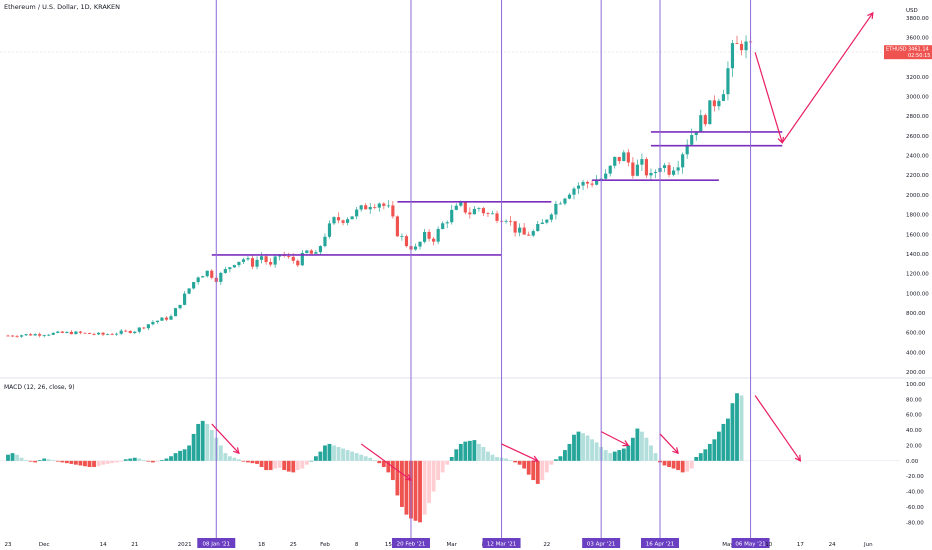 The width and height of the screenshot is (932, 550). I want to click on price-tag-bg, so click(908, 52).